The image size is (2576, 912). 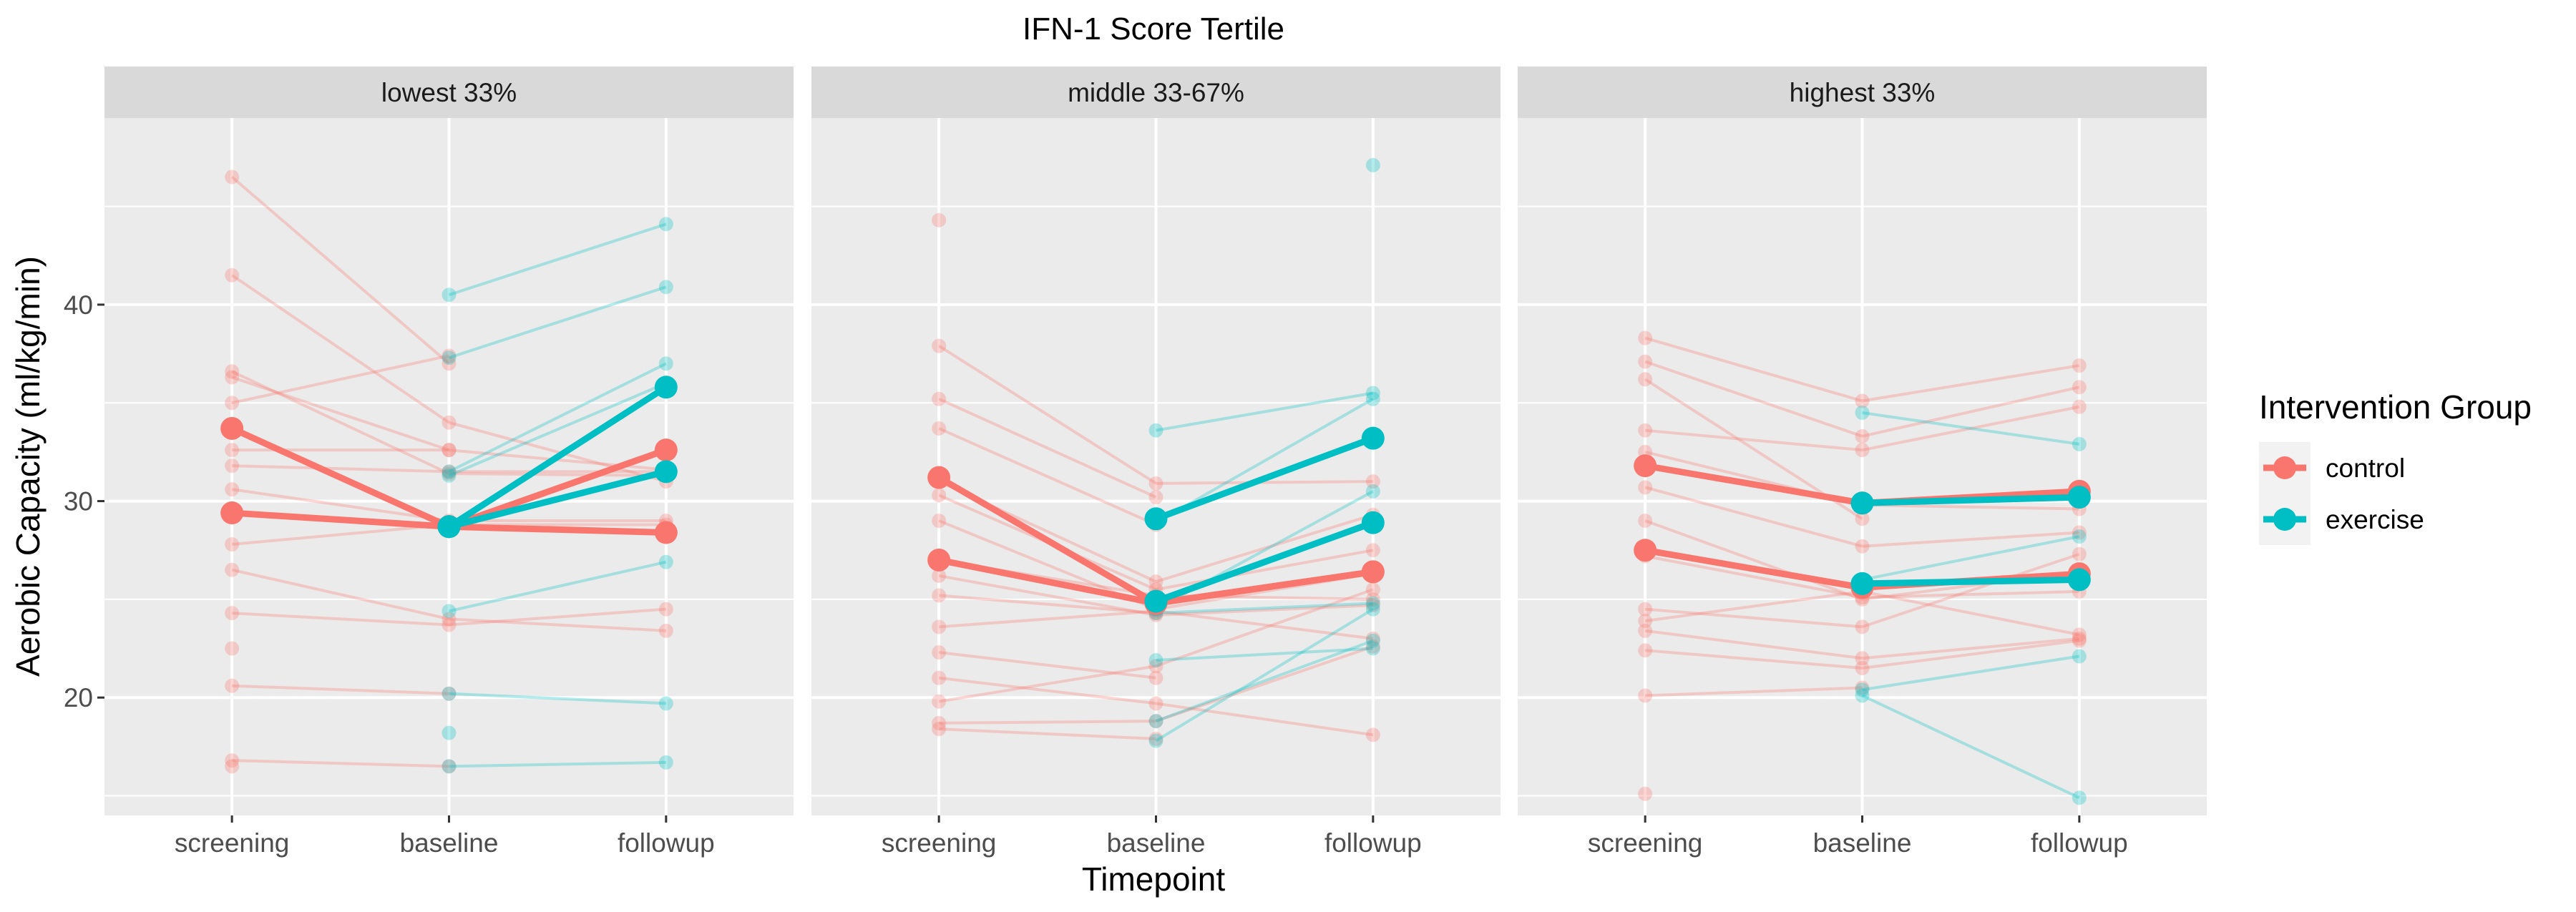 I want to click on legend-key-point, so click(x=2284, y=519).